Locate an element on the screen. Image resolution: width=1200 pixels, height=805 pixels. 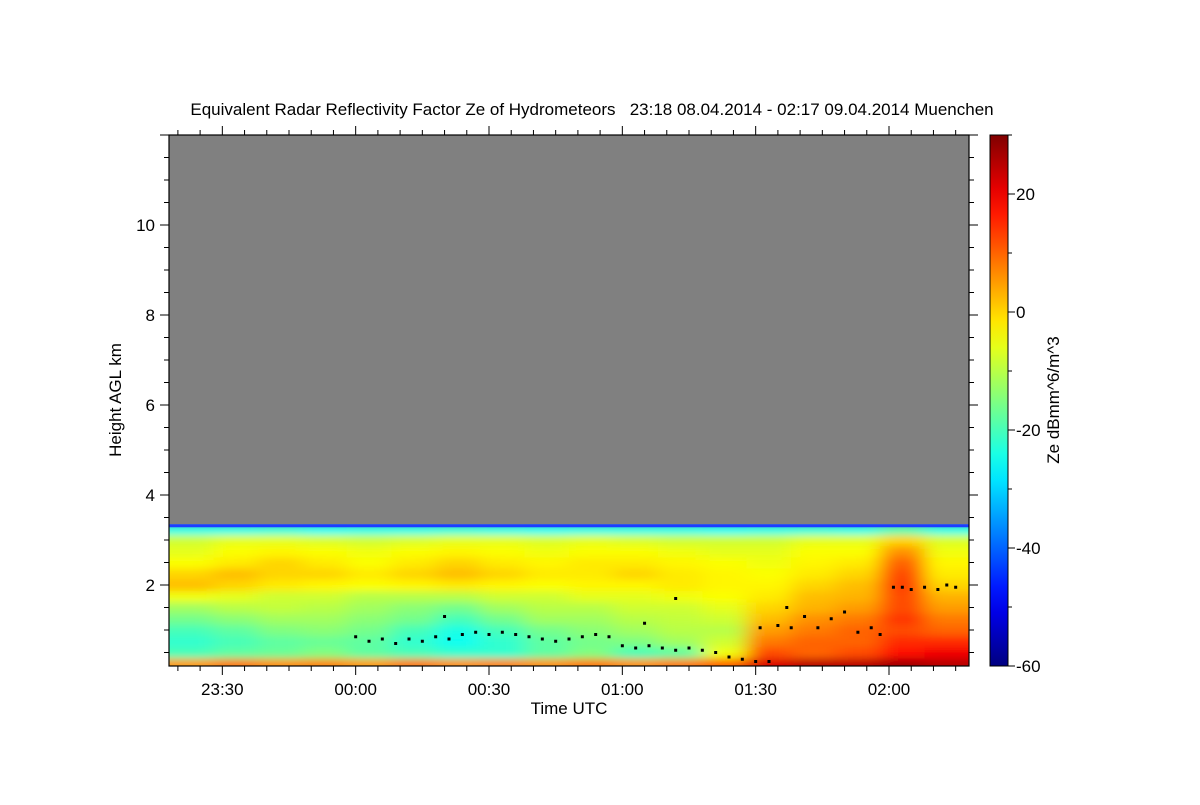
colorbar is located at coordinates (999, 400).